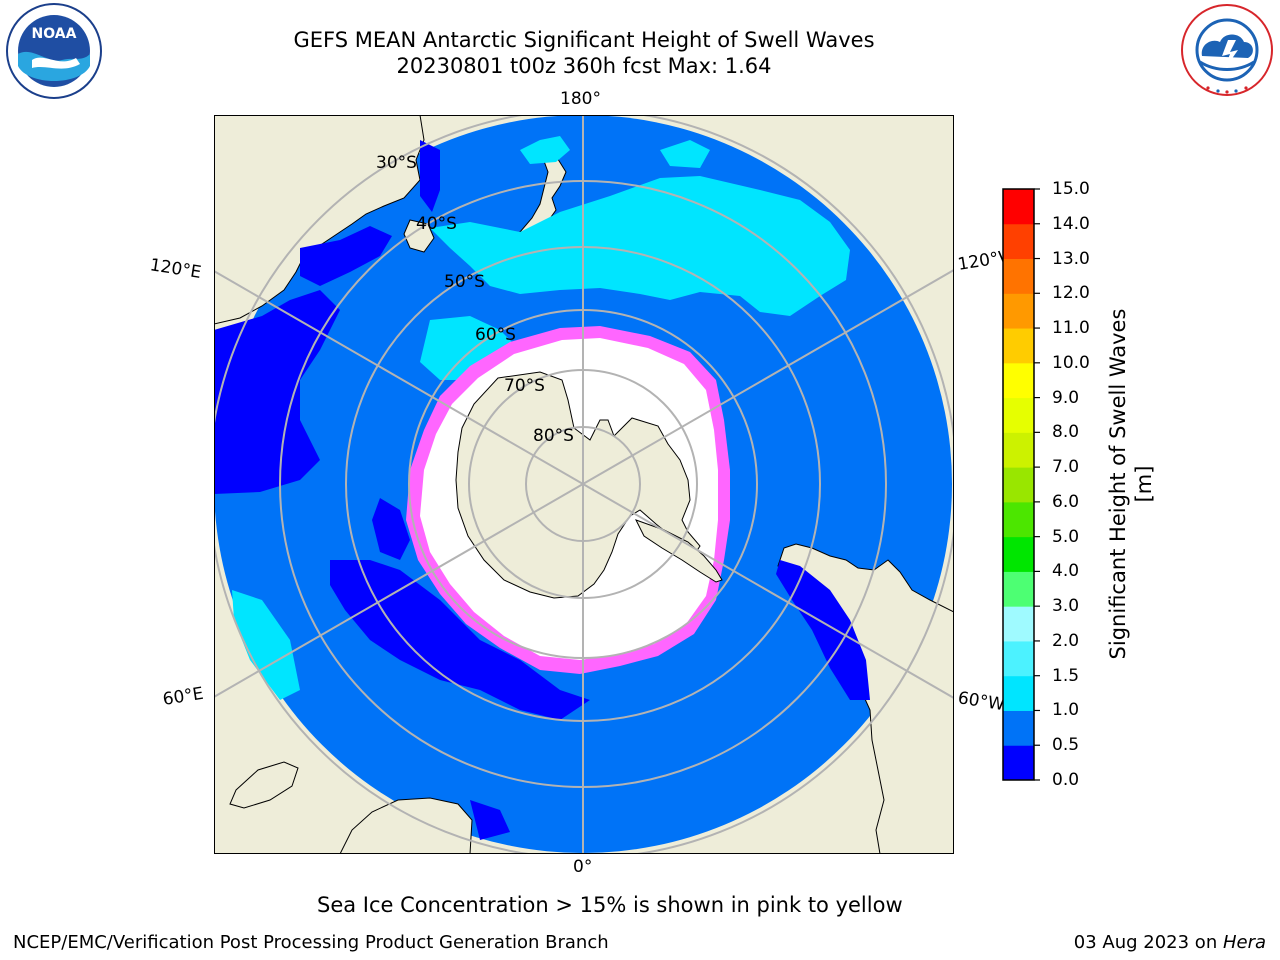 This screenshot has height=960, width=1280. Describe the element at coordinates (583, 867) in the screenshot. I see `lon-label-0: 0°` at that location.